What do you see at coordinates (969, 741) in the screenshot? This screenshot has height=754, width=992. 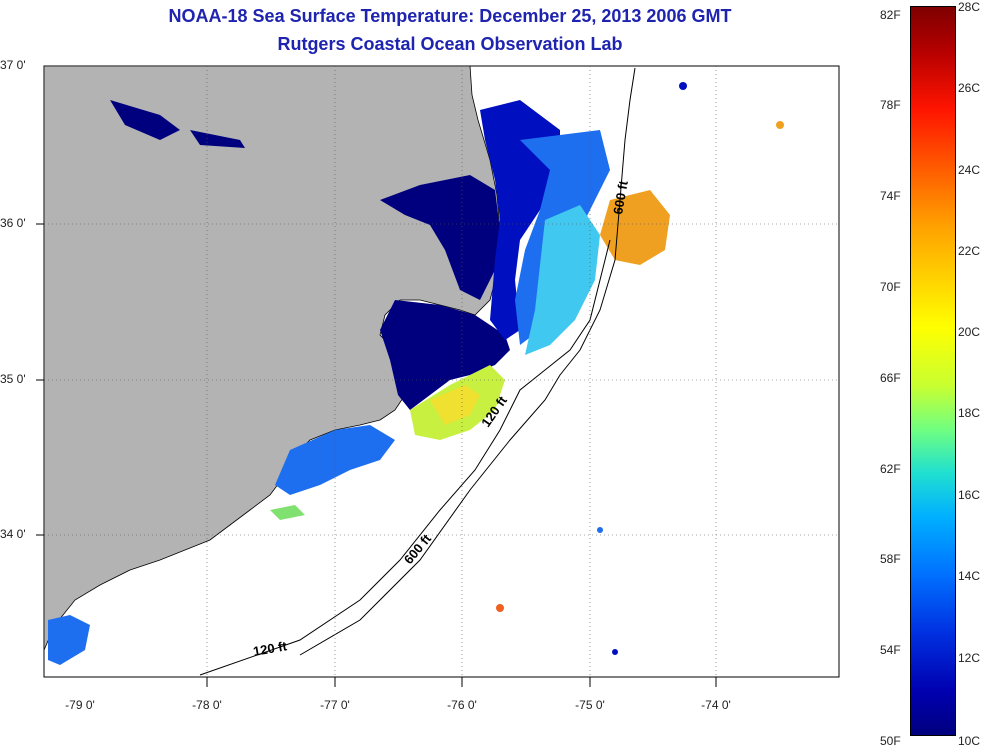 I see `colorbar-c-label: 10C` at bounding box center [969, 741].